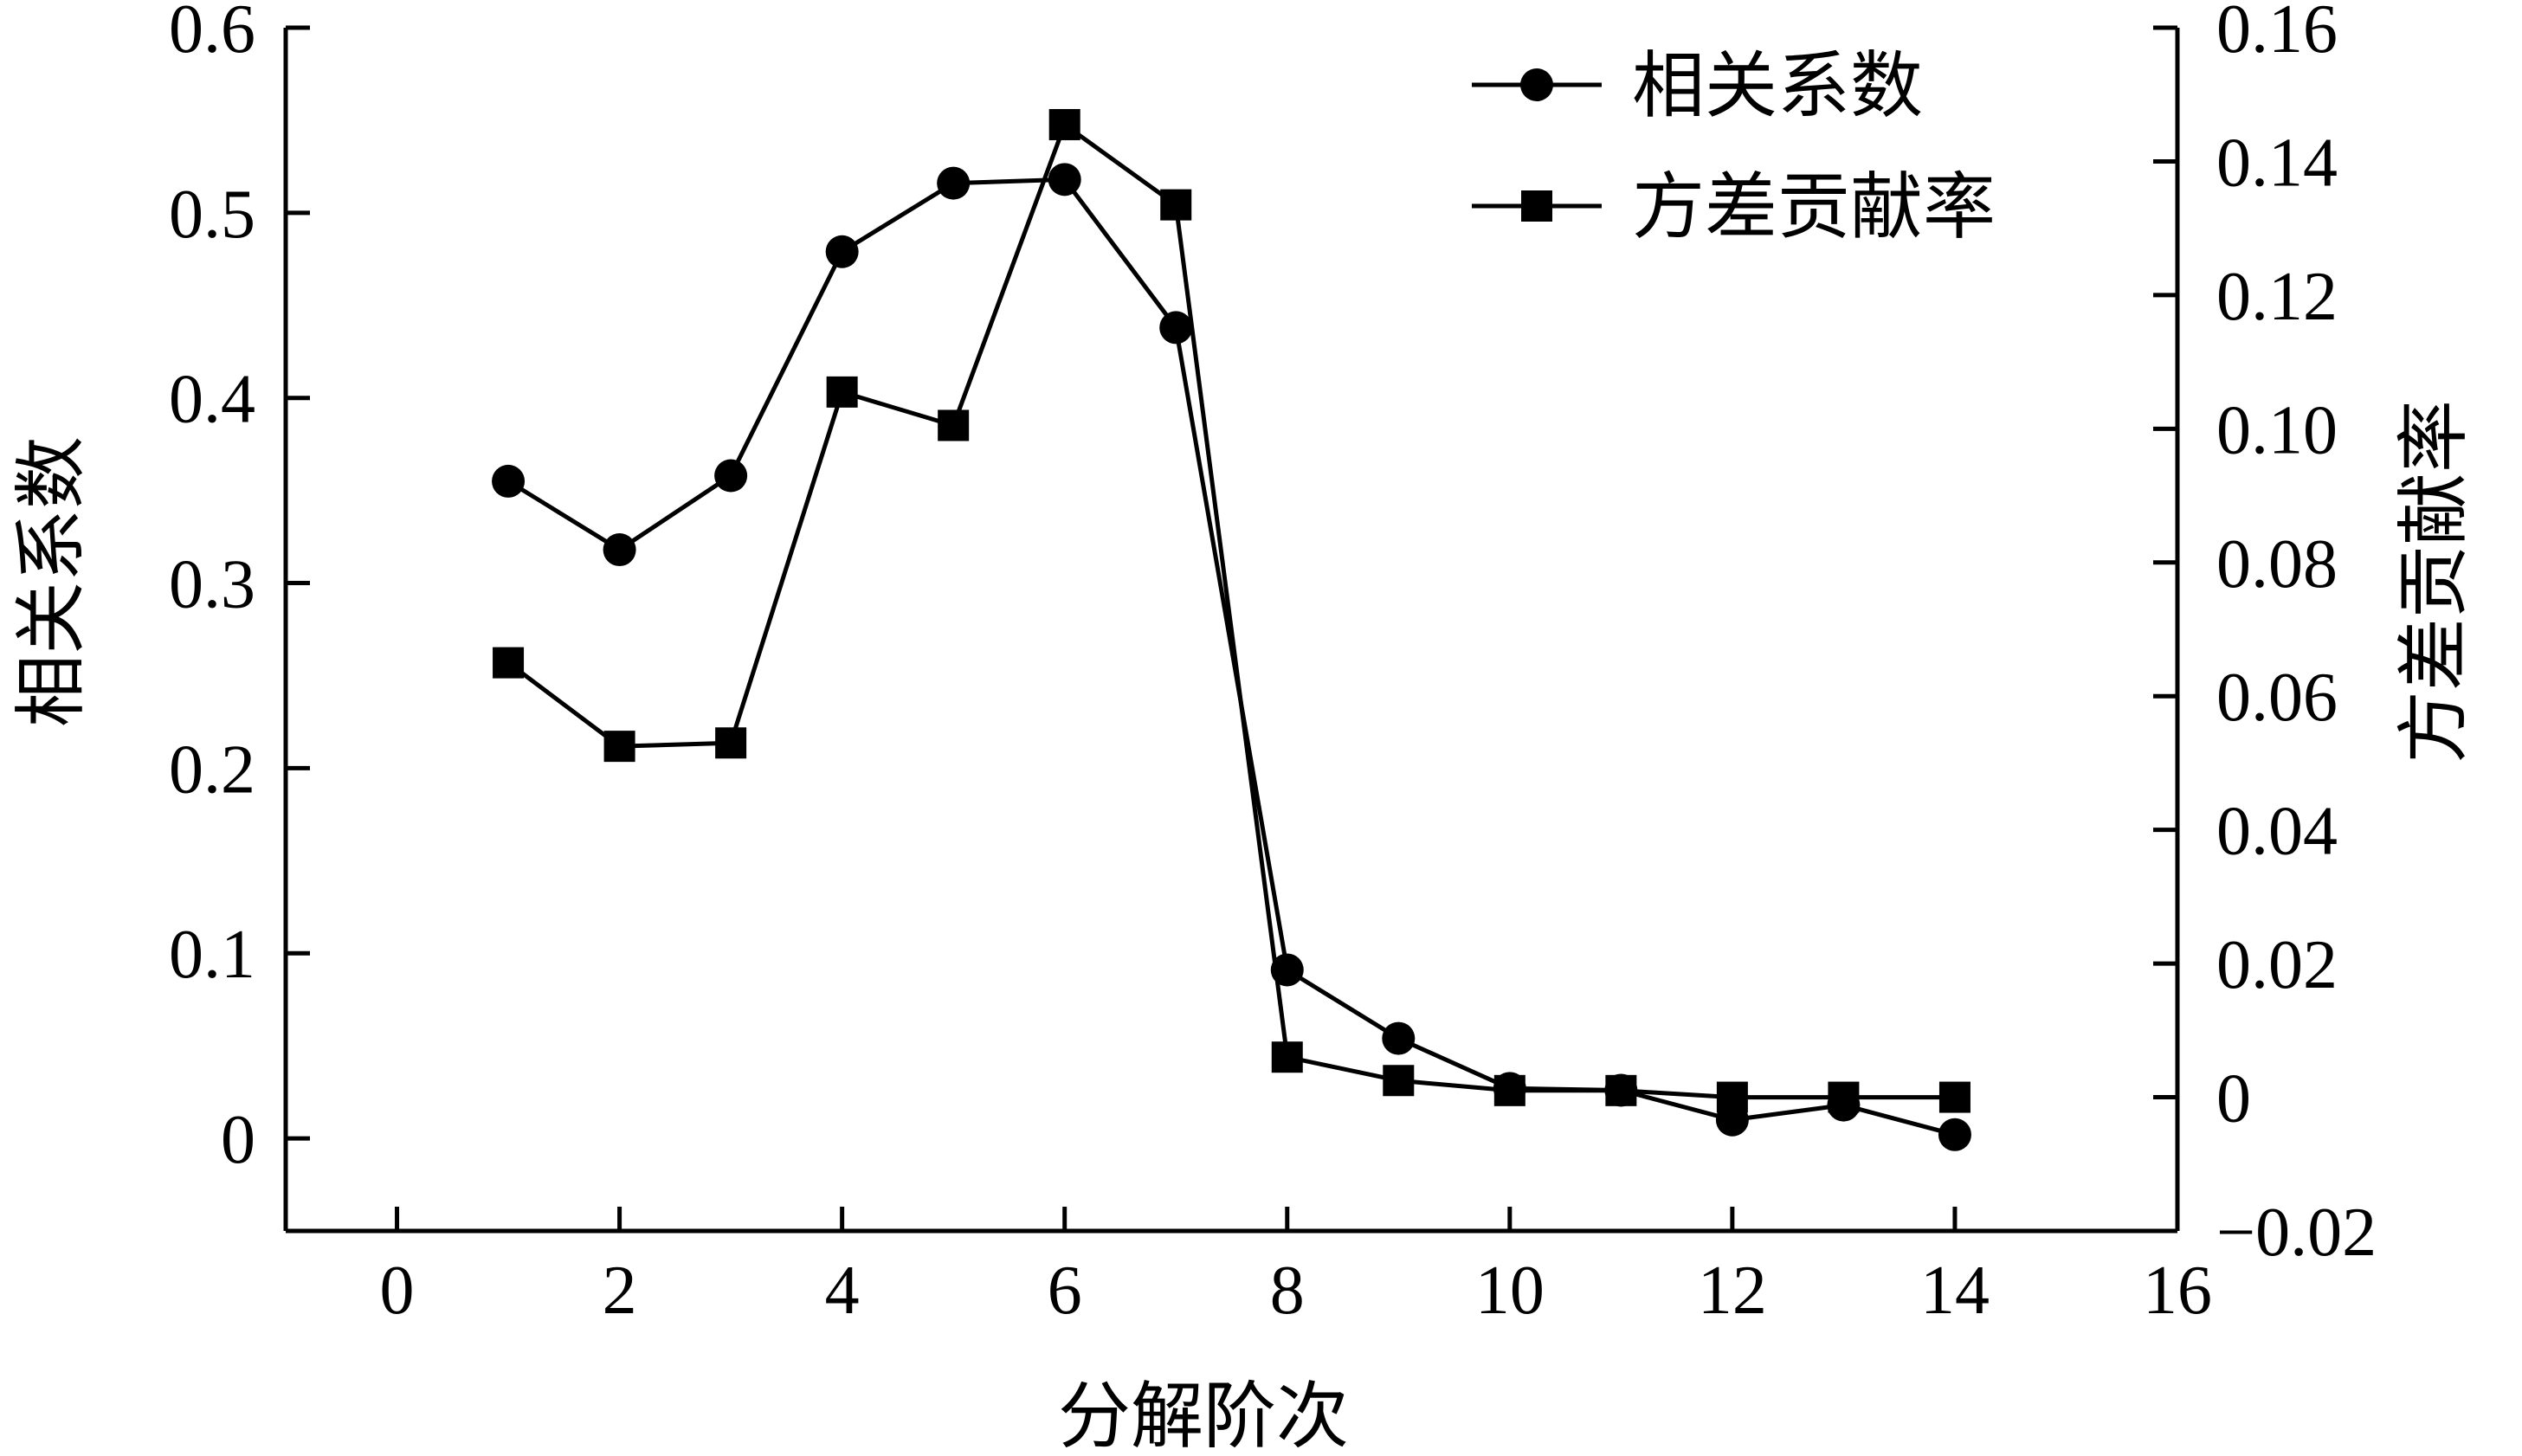  What do you see at coordinates (2277, 34) in the screenshot?
I see `right-y-tick-label: 0.16` at bounding box center [2277, 34].